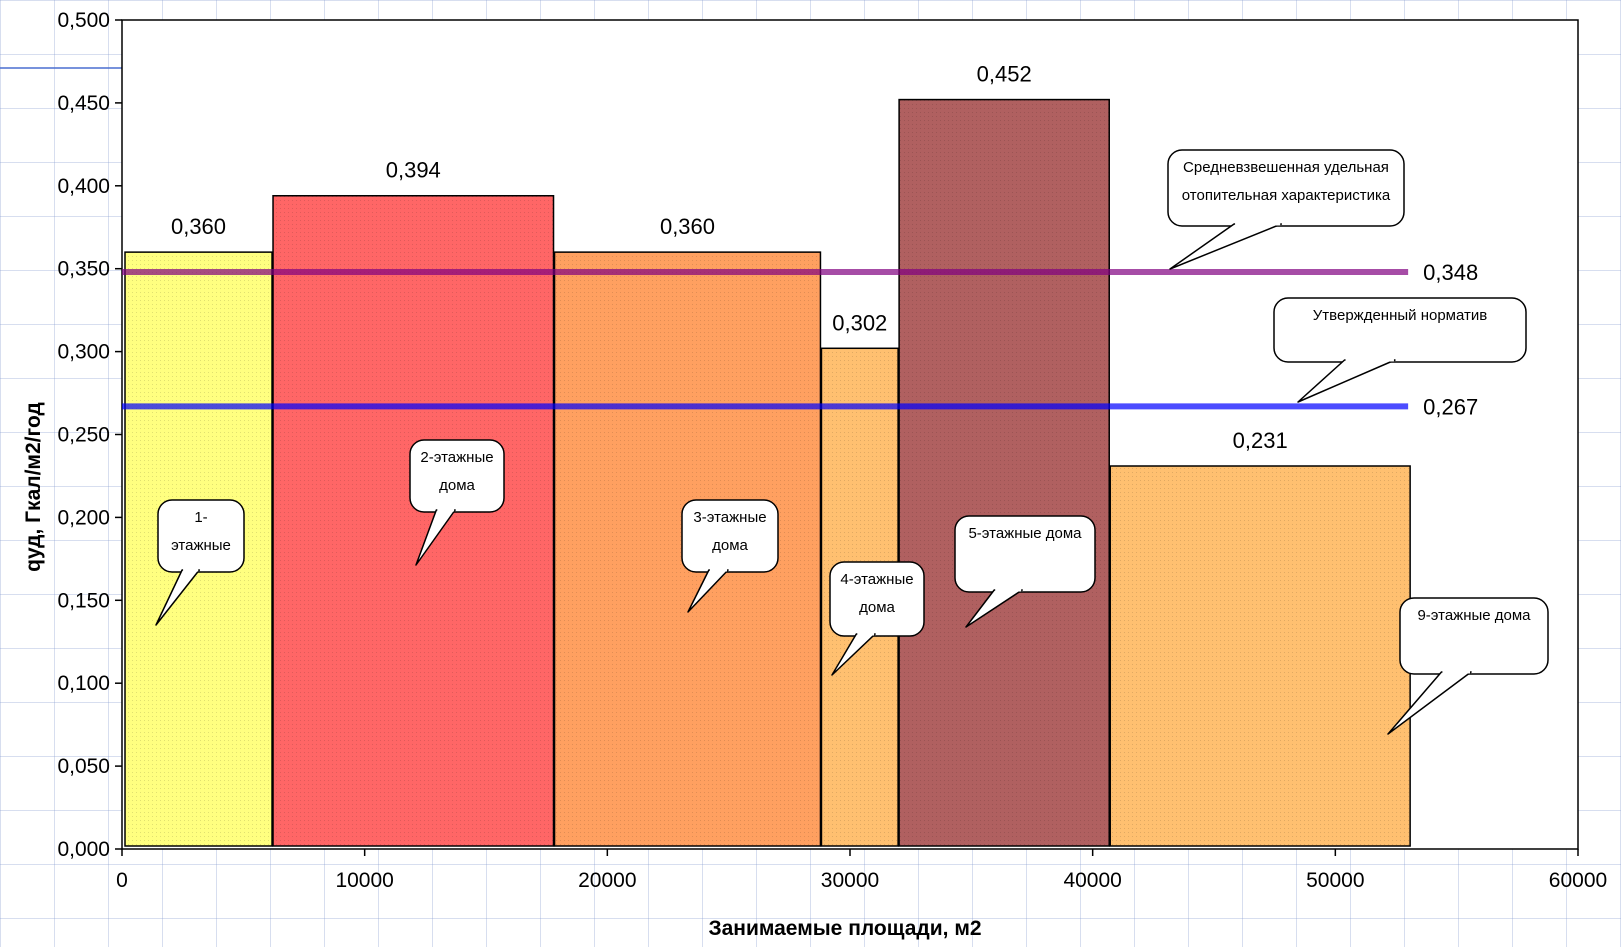 This screenshot has width=1621, height=947. I want to click on x-tick-label-6: 60000, so click(1578, 880).